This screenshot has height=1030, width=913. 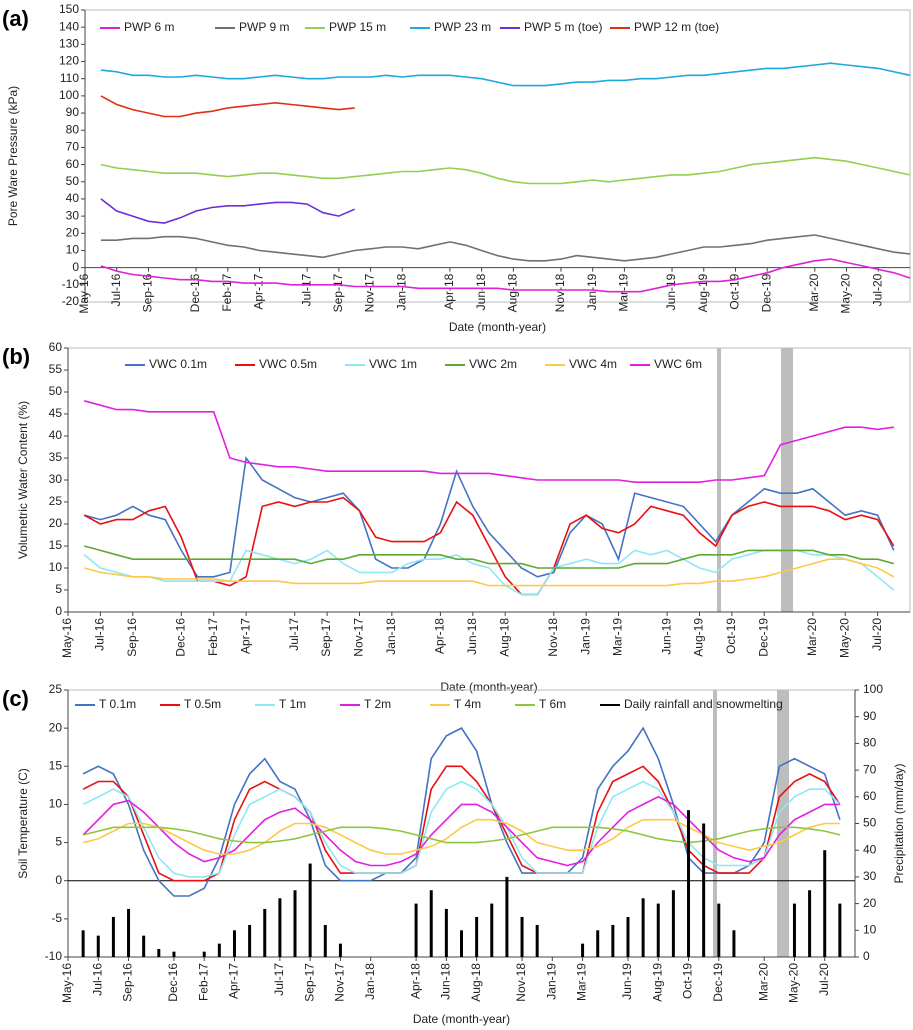 What do you see at coordinates (56, 918) in the screenshot?
I see `y-tick-label: -5` at bounding box center [56, 918].